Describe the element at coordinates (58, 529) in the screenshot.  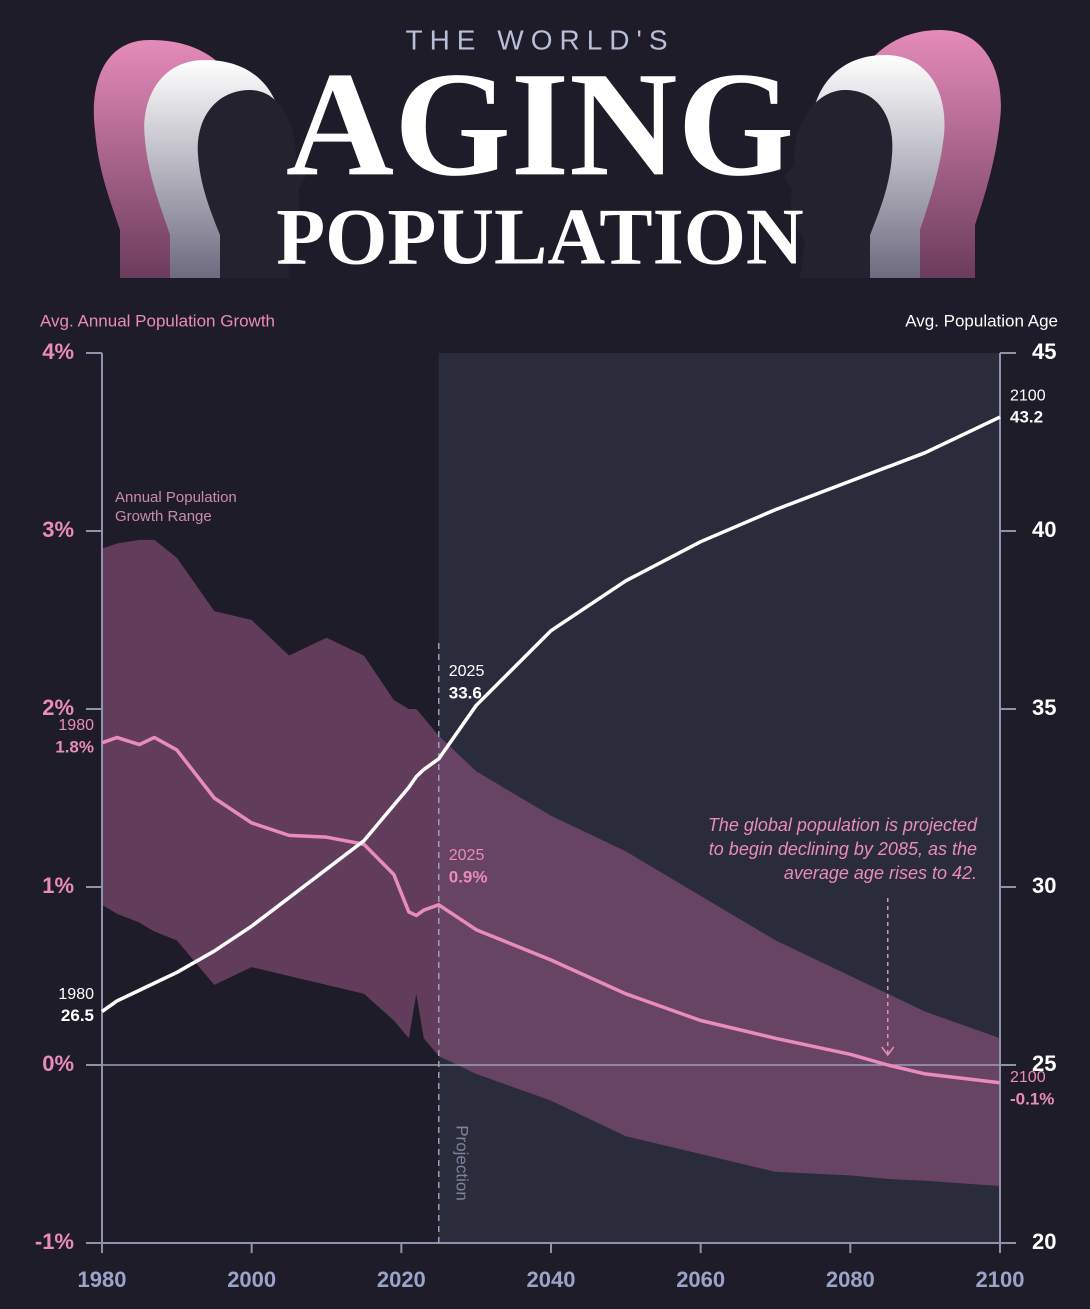
I see `y-tick-label: 3%` at that location.